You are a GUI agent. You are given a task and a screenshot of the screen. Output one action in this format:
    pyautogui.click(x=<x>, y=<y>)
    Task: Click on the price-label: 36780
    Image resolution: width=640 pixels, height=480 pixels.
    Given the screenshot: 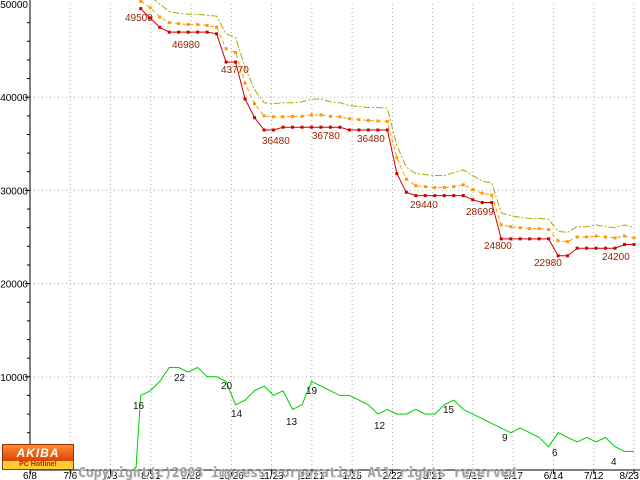 What is the action you would take?
    pyautogui.click(x=326, y=136)
    